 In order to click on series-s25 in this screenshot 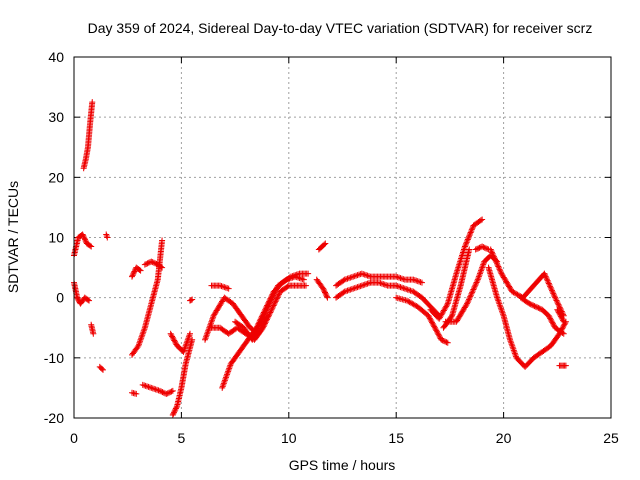, I will do `click(456, 269)`.